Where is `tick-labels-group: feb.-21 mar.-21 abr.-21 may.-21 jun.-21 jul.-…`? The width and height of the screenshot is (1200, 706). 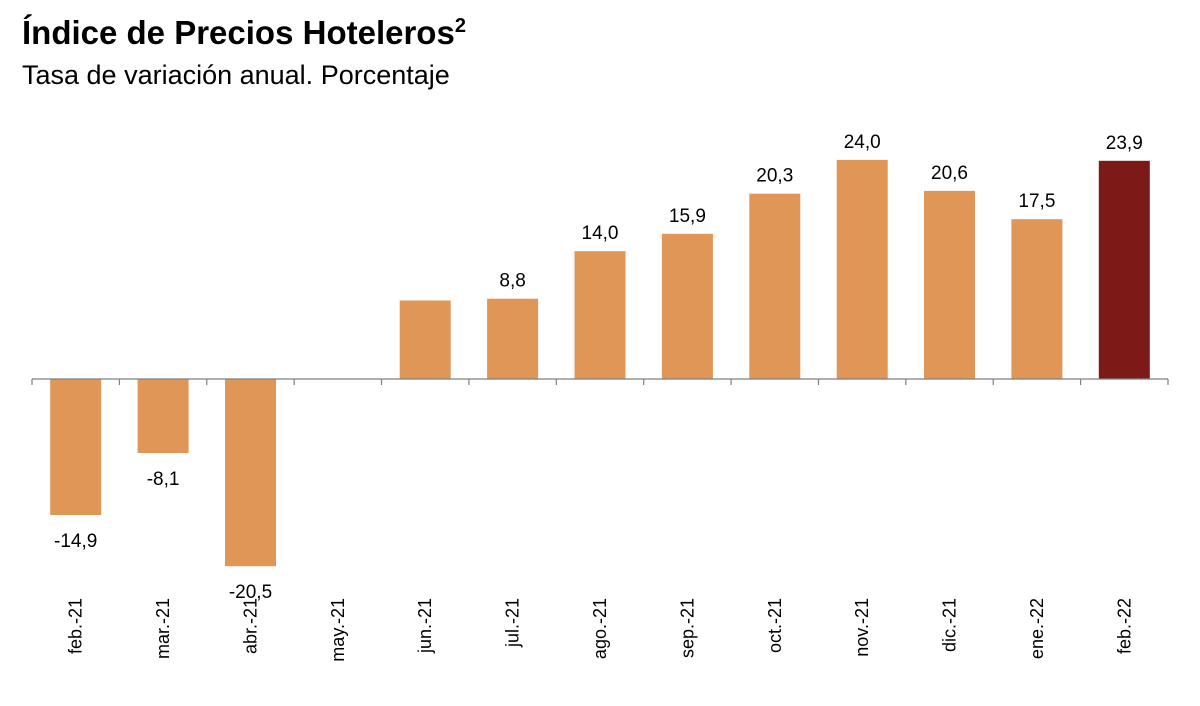 tick-labels-group: feb.-21 mar.-21 abr.-21 may.-21 jun.-21 jul.-… is located at coordinates (600, 630).